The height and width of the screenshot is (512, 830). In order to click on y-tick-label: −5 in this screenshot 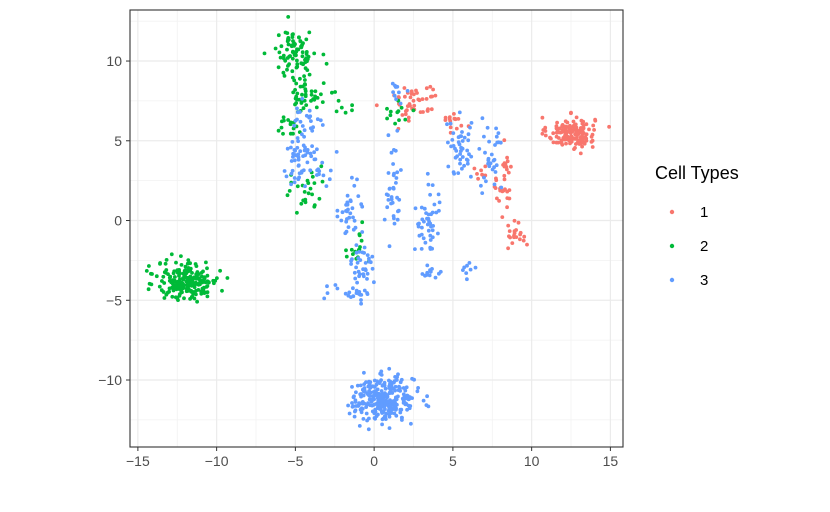, I will do `click(114, 300)`.